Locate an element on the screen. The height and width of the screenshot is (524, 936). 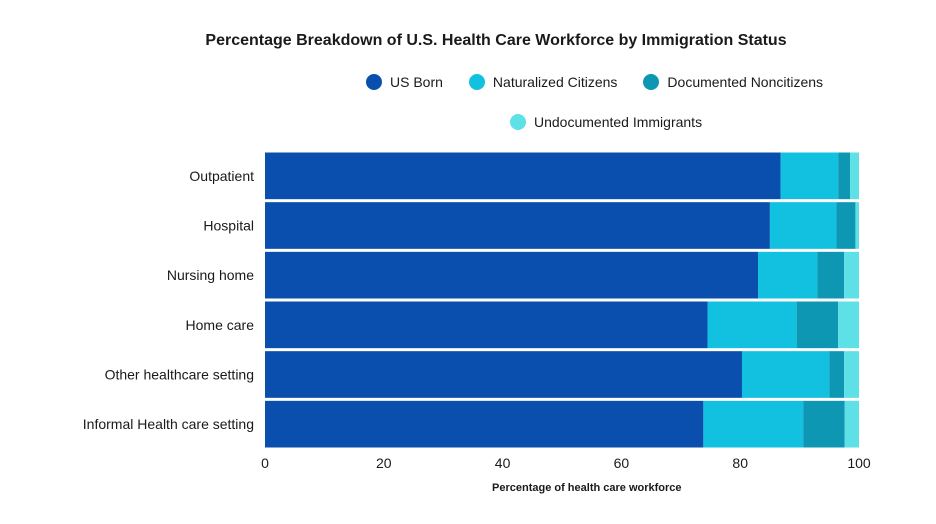
bar-home-care-documented-noncitizens is located at coordinates (817, 325).